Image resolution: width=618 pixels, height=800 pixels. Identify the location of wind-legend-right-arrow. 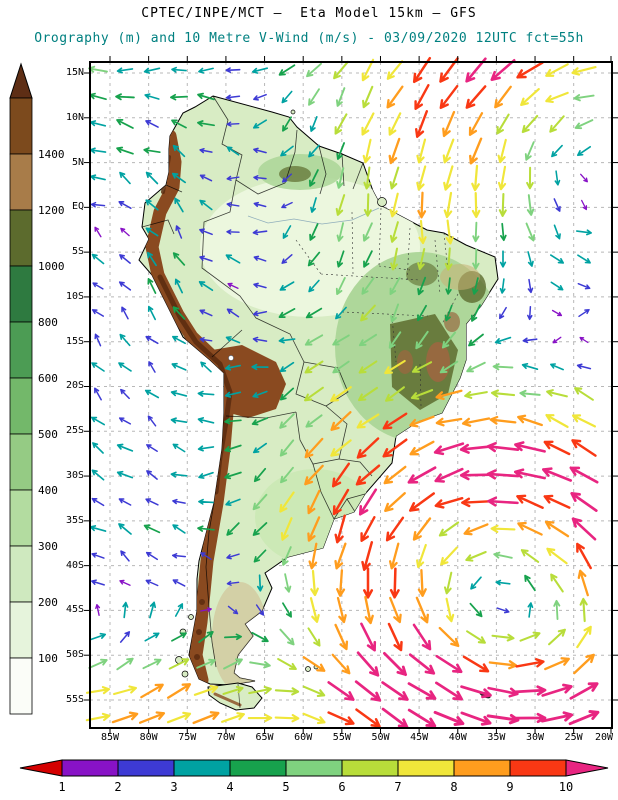
(587, 768).